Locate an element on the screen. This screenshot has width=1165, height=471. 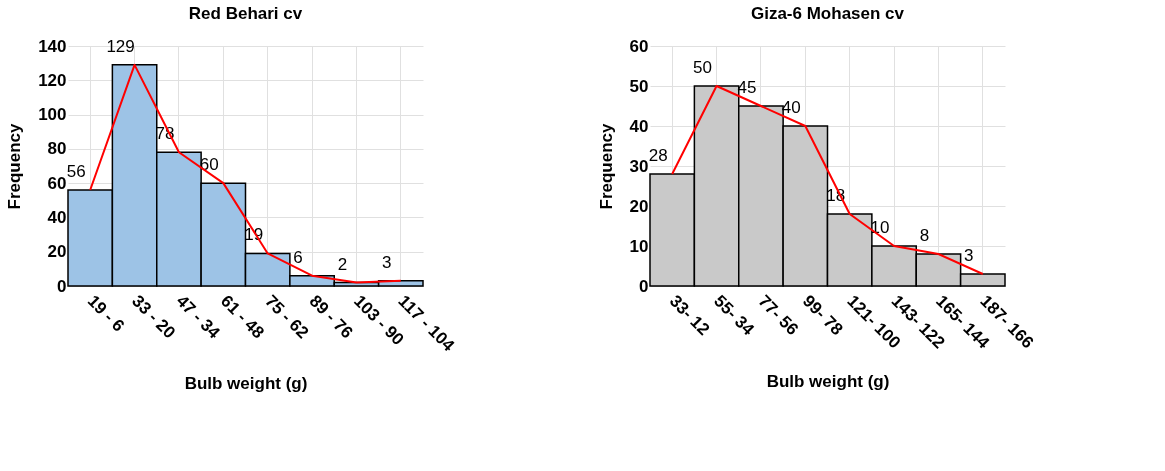
data-label: 8 is located at coordinates (924, 235).